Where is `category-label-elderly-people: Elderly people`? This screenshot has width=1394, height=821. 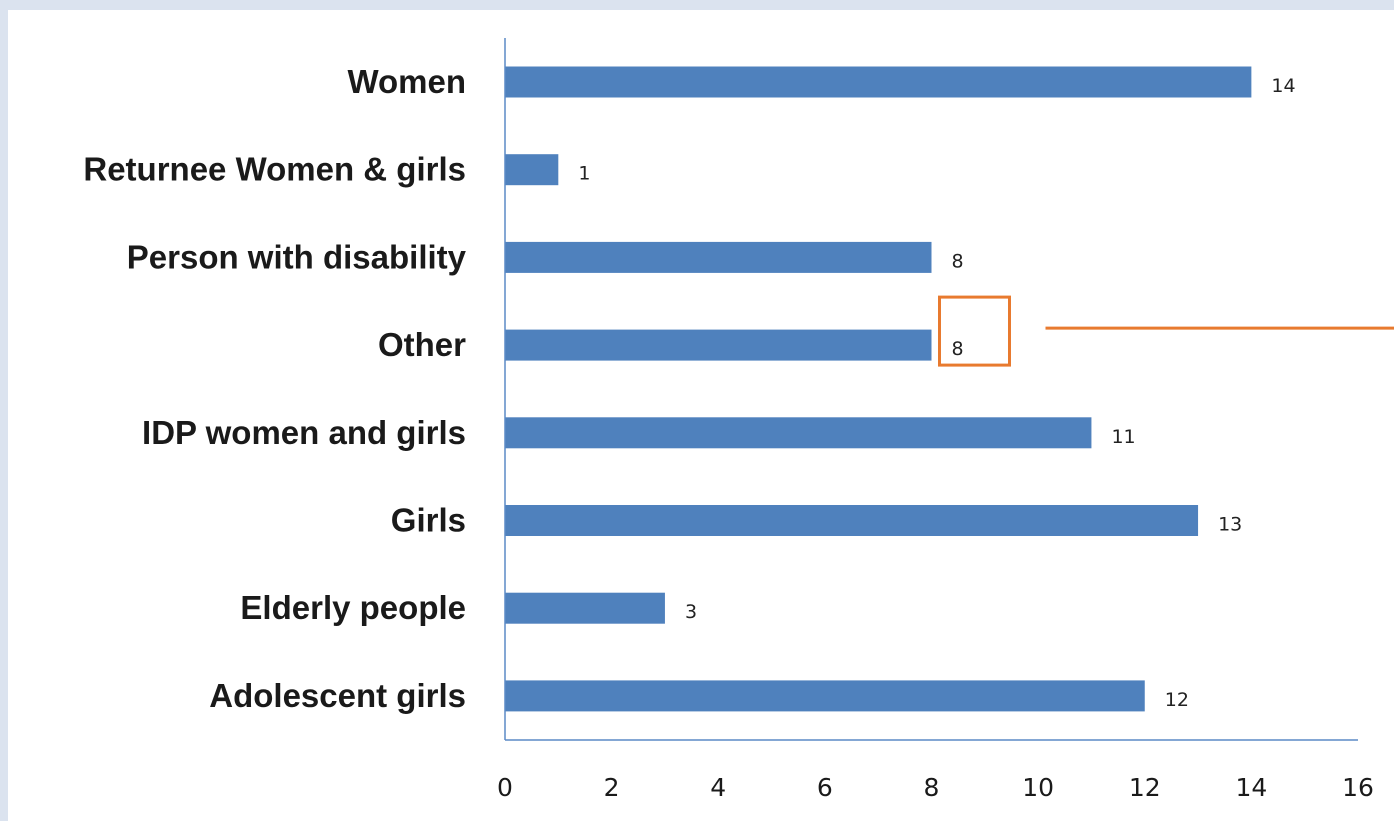
category-label-elderly-people: Elderly people is located at coordinates (353, 607).